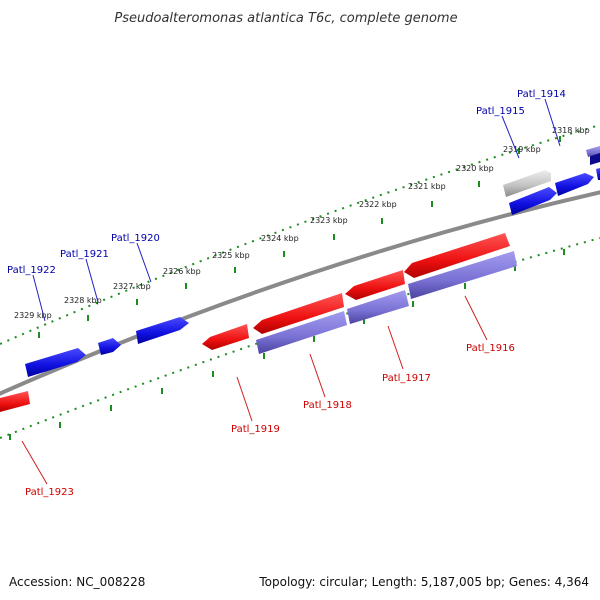 The height and width of the screenshot is (600, 600). I want to click on gene-label-reverse: Patl_1916, so click(490, 348).